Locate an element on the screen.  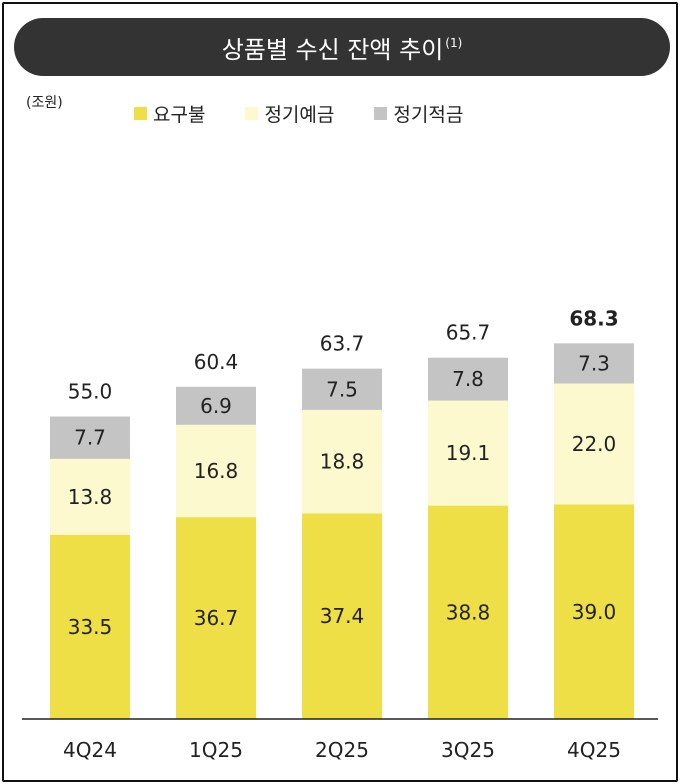
segment-label-fixed-deposit-1Q25: 16.8 is located at coordinates (216, 471).